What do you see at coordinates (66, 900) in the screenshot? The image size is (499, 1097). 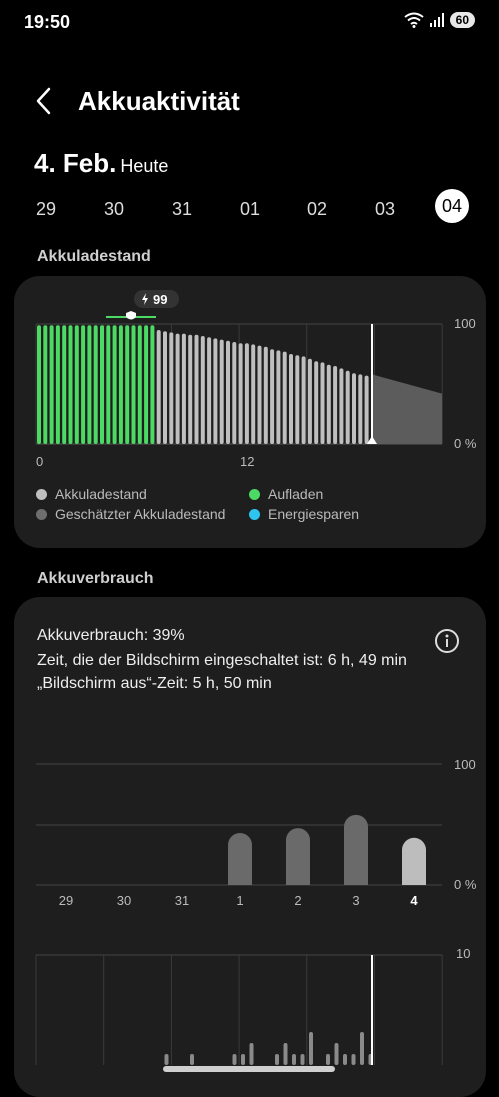 I see `usage-x-label: 29` at bounding box center [66, 900].